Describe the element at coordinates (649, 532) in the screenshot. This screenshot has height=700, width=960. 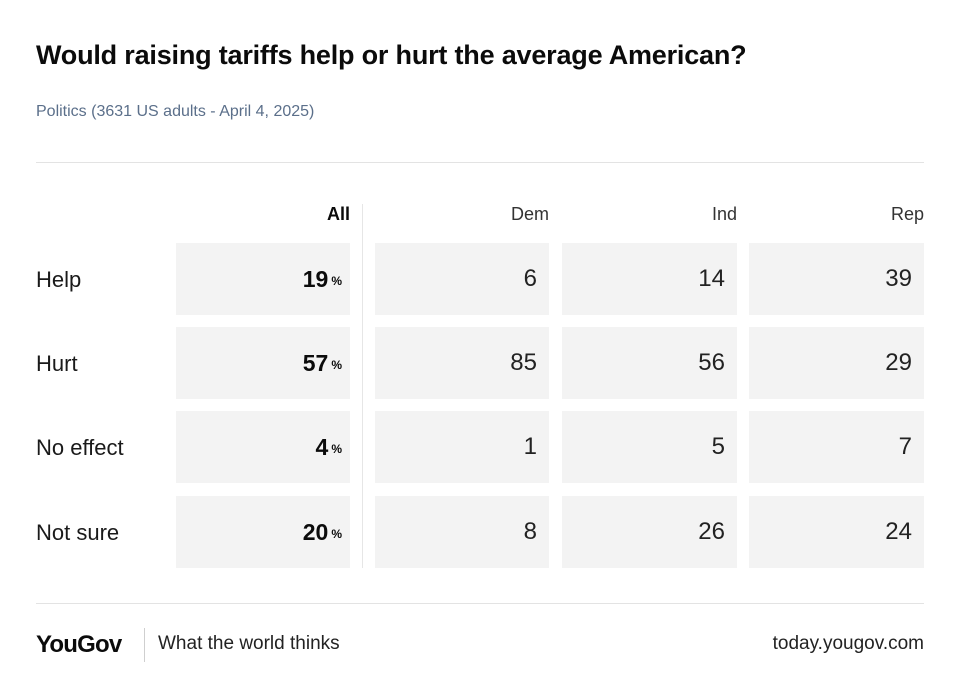
I see `cell-not-sure-ind: 26` at that location.